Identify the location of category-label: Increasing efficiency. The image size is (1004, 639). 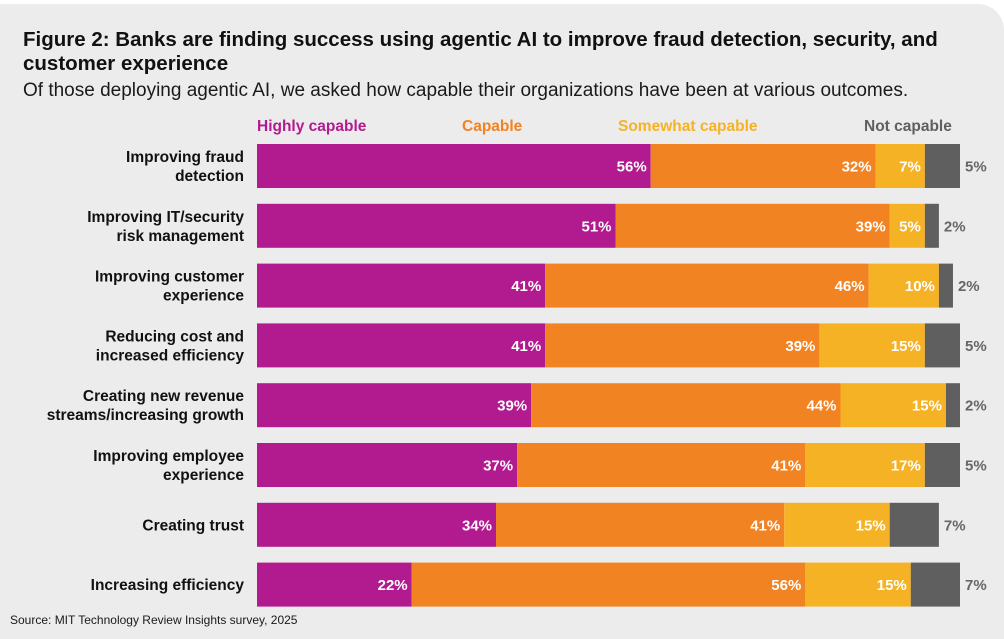
(168, 585).